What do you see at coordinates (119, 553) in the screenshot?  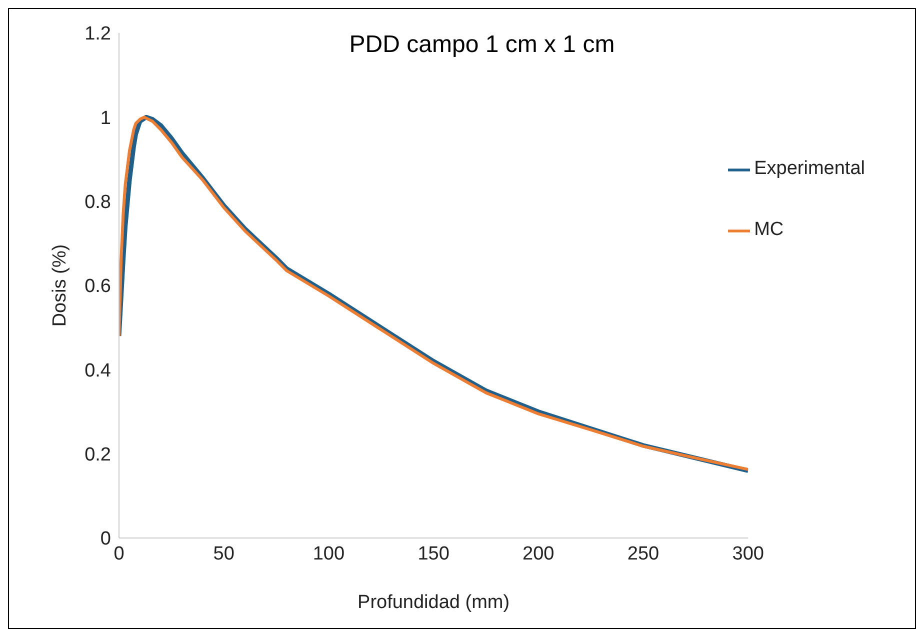 I see `x-tick-label: 0` at bounding box center [119, 553].